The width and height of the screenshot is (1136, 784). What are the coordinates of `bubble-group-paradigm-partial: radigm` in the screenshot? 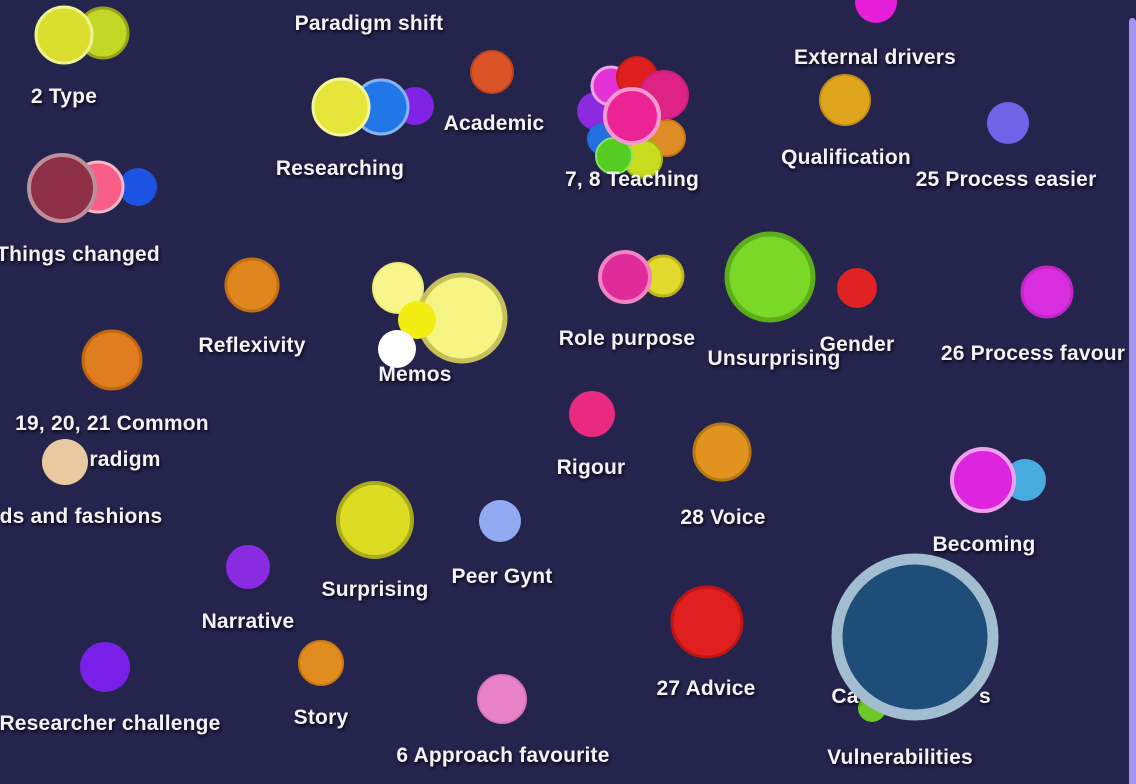 It's located at (101, 462).